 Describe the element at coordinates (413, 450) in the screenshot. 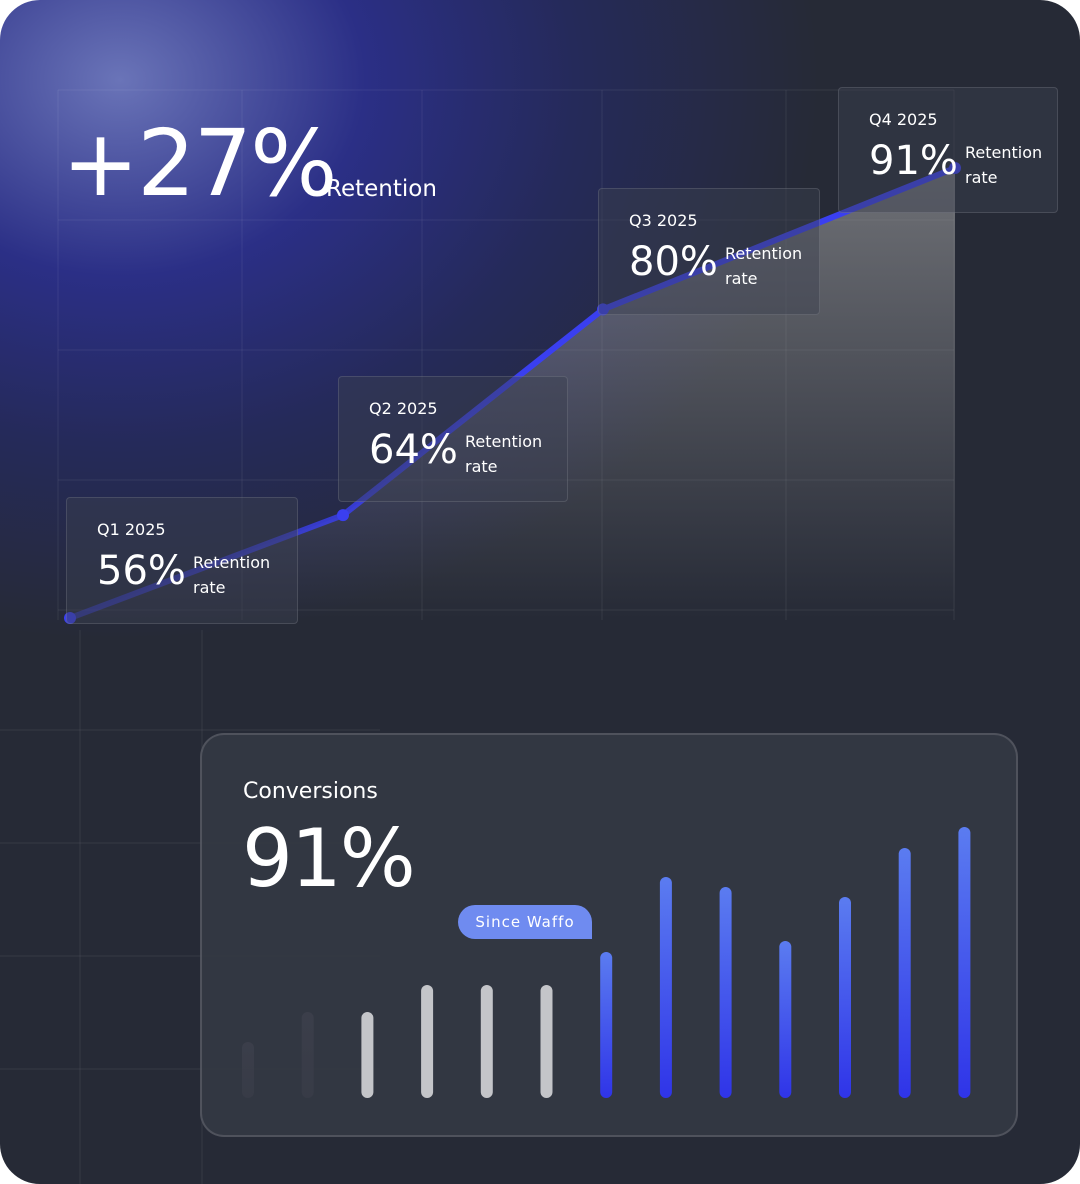

I see `card-value: 64%` at that location.